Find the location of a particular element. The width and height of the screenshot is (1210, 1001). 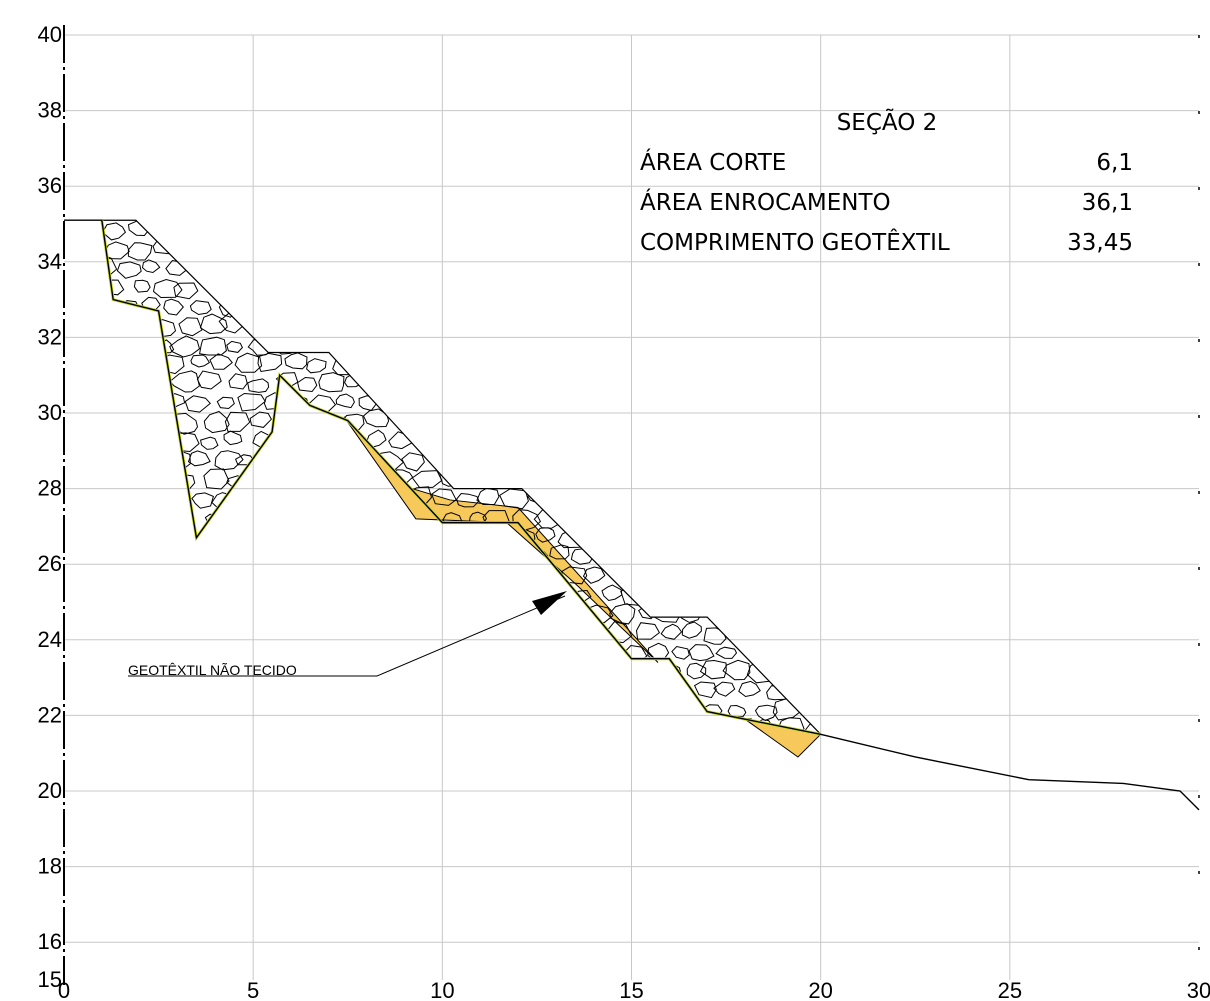

y-tick-label: 26 is located at coordinates (50, 563).